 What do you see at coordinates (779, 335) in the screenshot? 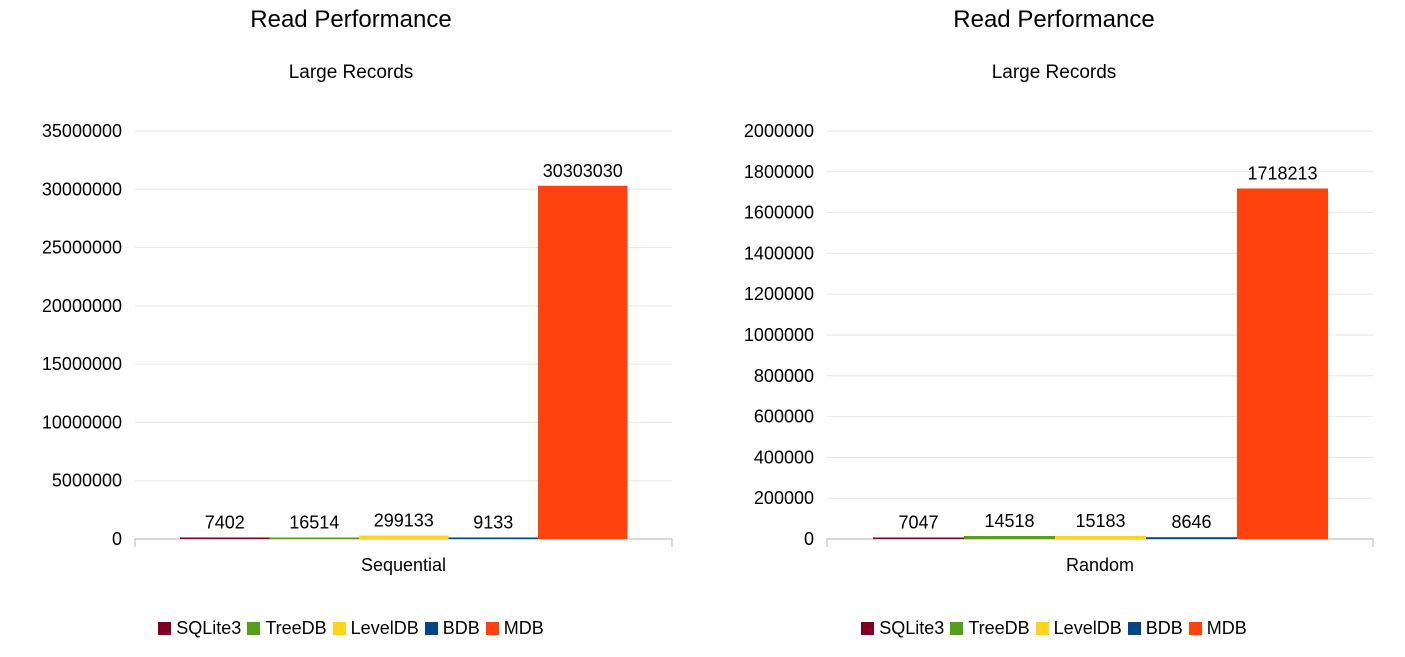
I see `y-tick-label: 1000000` at bounding box center [779, 335].